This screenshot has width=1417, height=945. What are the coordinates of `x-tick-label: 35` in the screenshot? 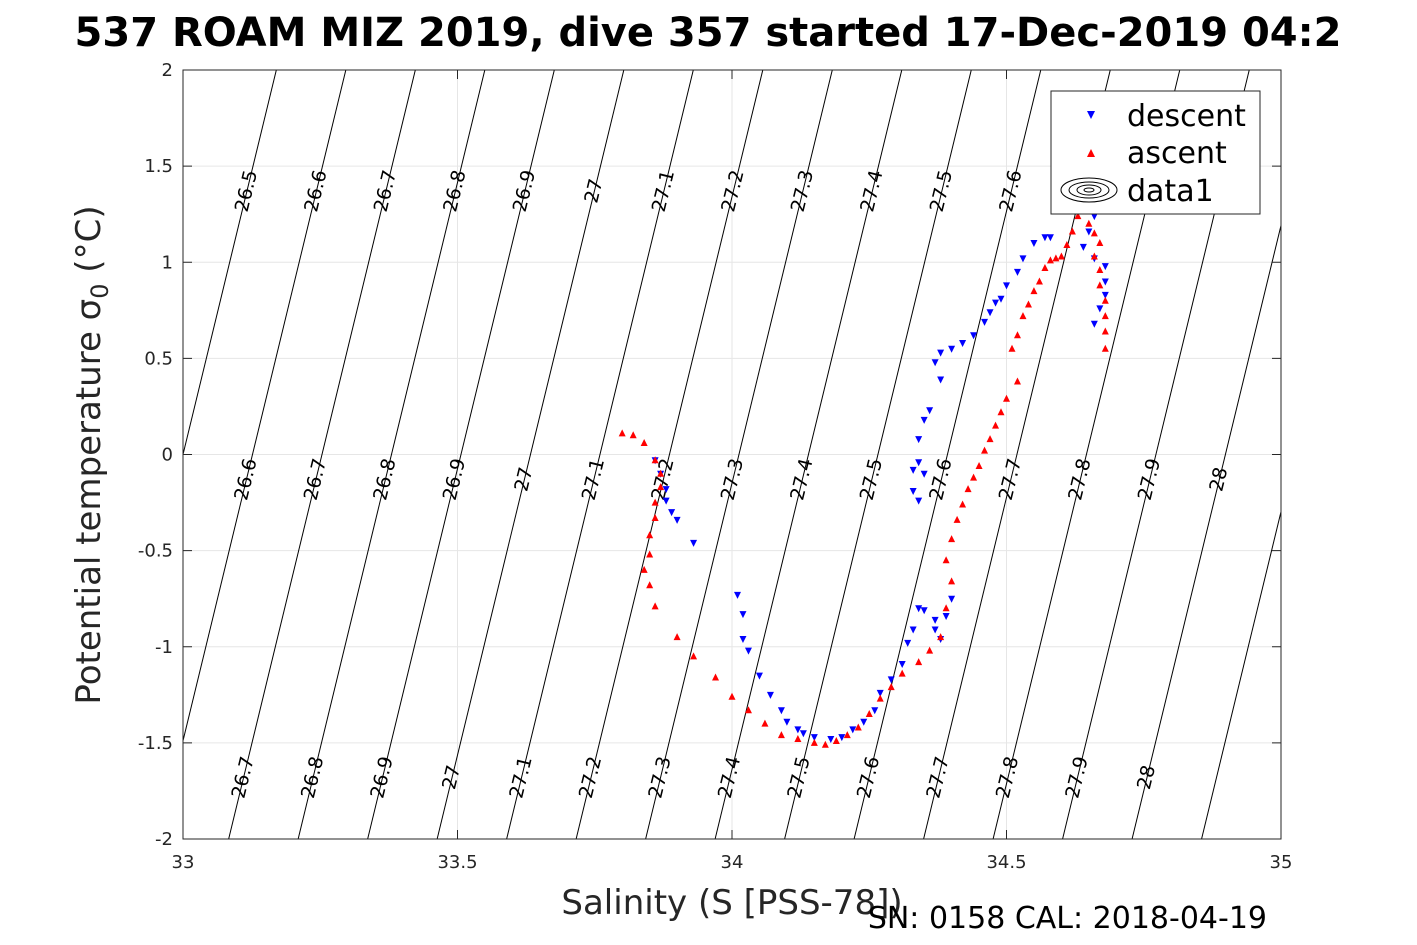 It's located at (1281, 862).